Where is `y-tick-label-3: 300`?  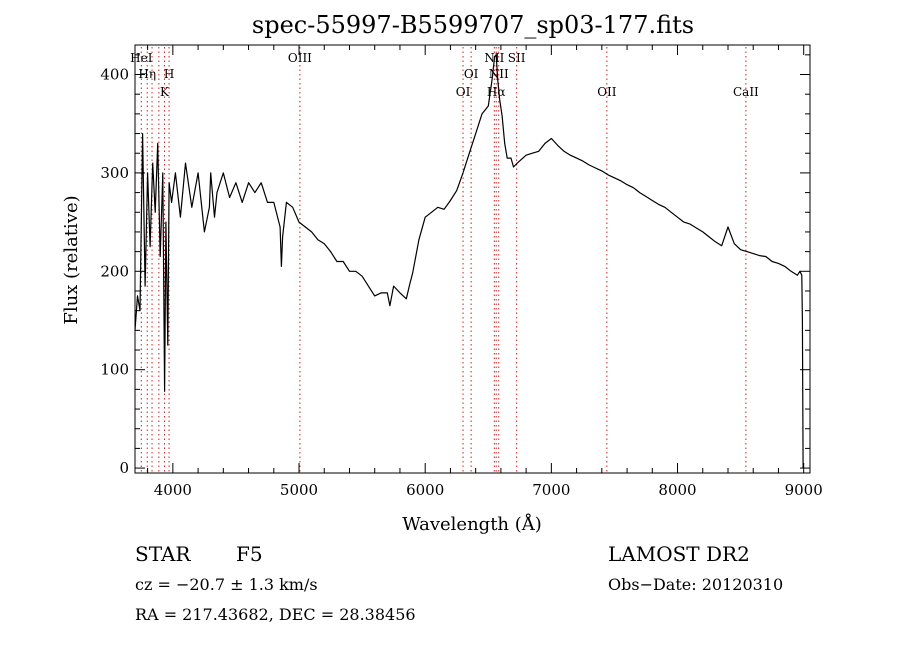
y-tick-label-3: 300 is located at coordinates (114, 173).